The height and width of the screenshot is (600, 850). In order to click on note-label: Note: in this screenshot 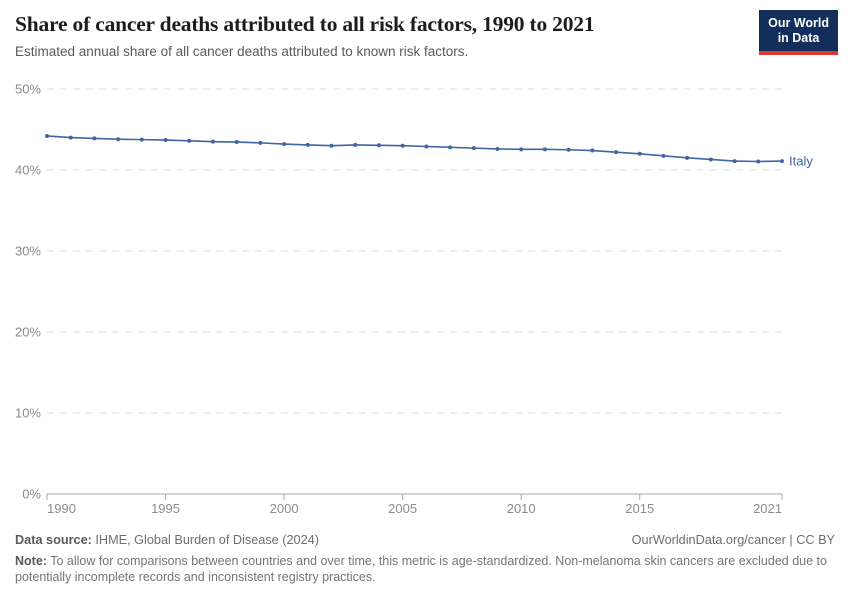, I will do `click(31, 561)`.